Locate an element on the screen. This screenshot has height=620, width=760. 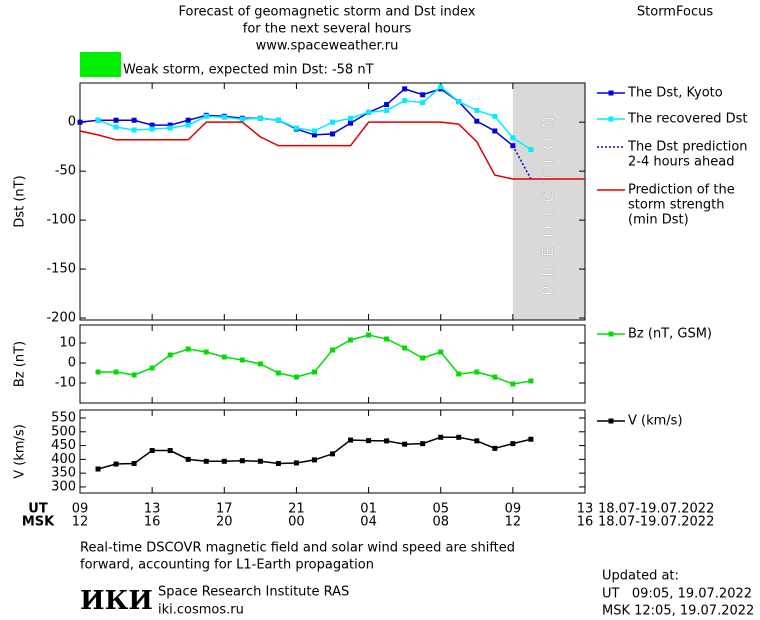
legend-label: Bz (nT, GSM) is located at coordinates (670, 334).